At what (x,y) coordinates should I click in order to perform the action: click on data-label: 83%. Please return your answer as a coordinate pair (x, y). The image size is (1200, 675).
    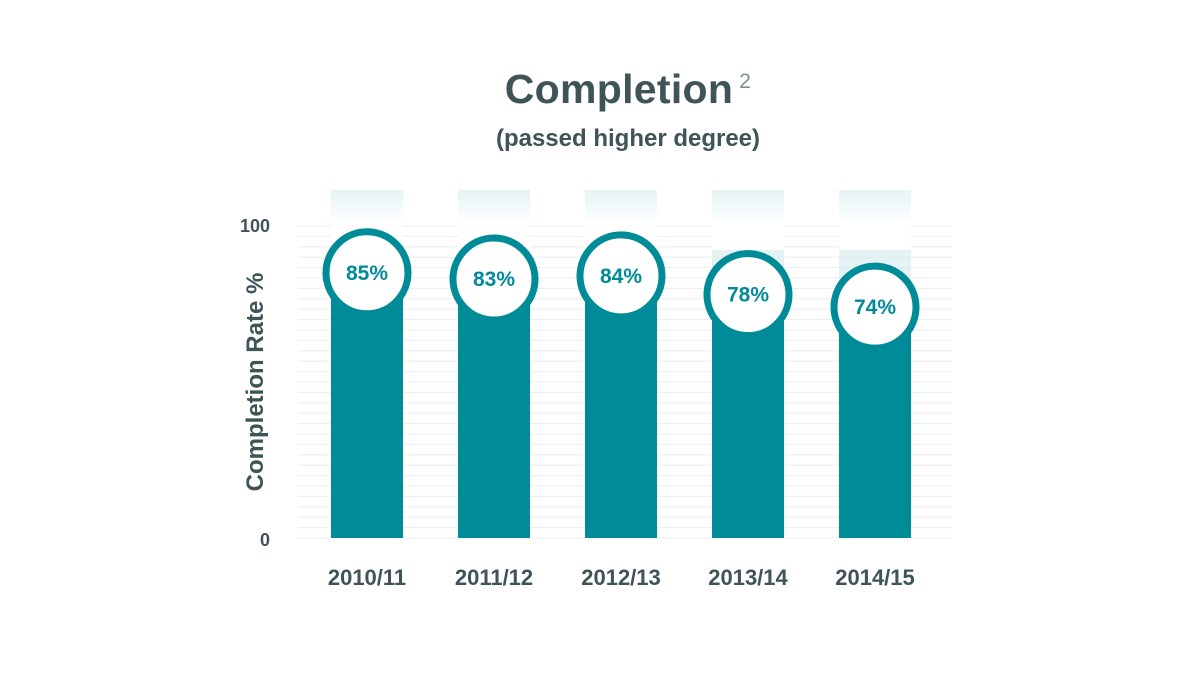
    Looking at the image, I should click on (494, 279).